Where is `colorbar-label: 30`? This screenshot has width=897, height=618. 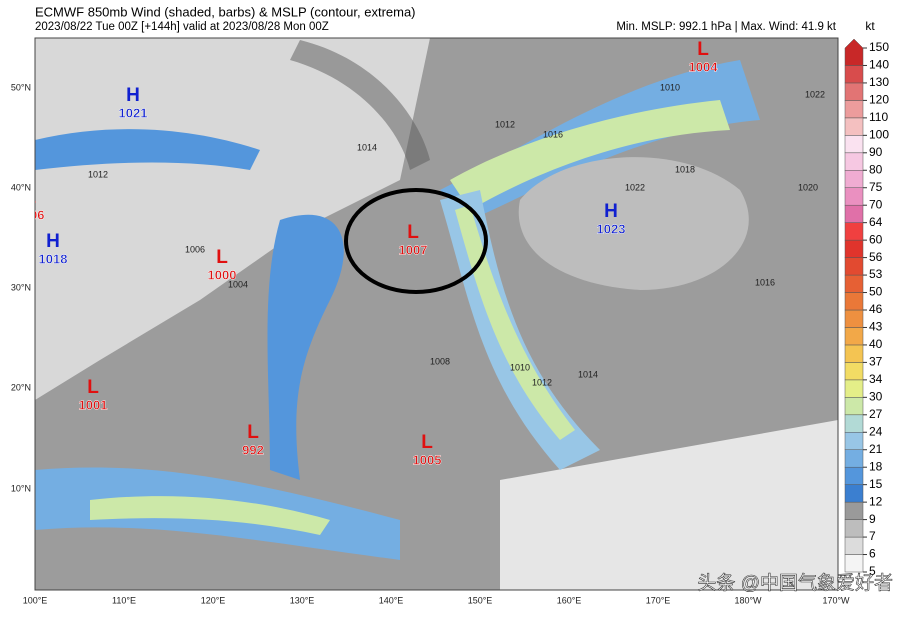
colorbar-label: 30 is located at coordinates (876, 397).